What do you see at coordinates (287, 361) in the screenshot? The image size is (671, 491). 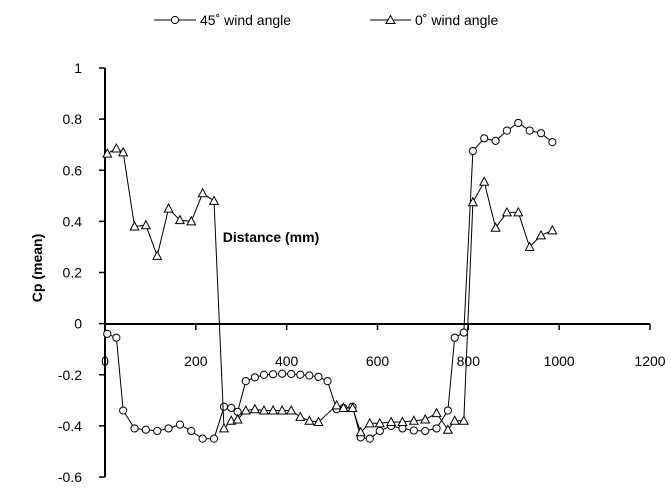 I see `x-tick-label: 400` at bounding box center [287, 361].